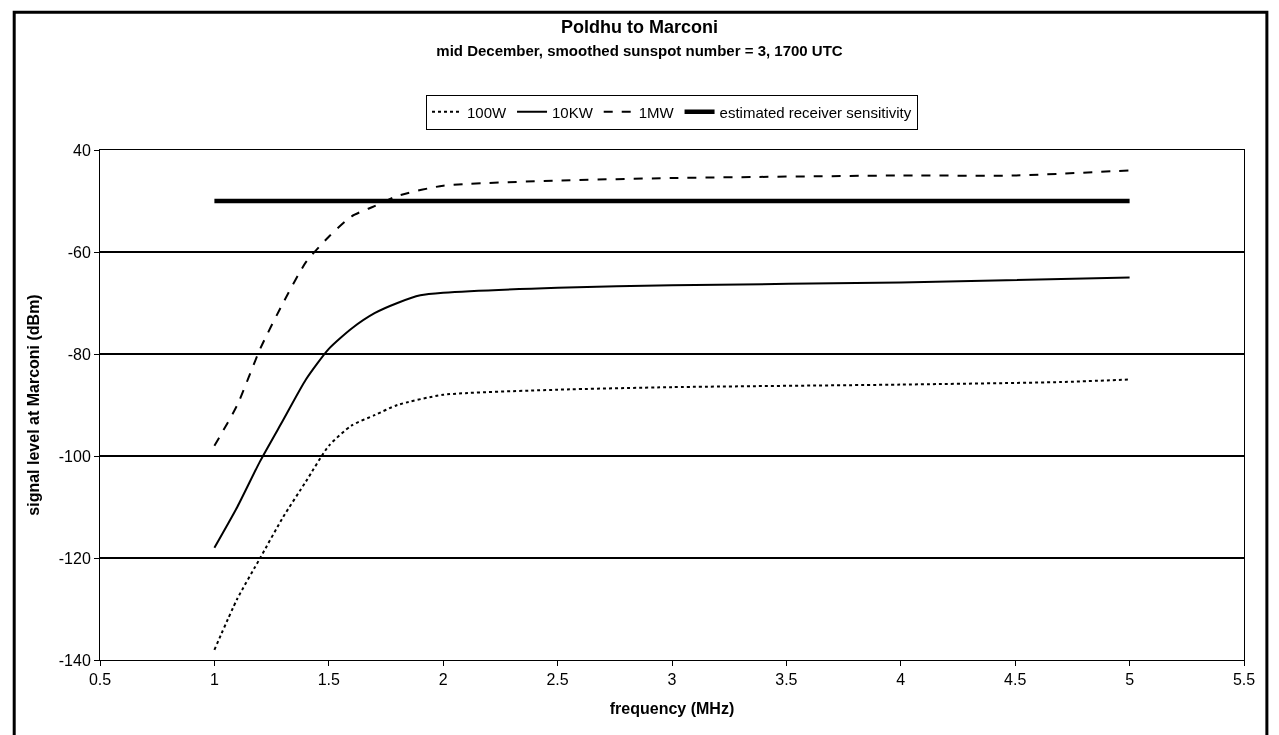  What do you see at coordinates (901, 680) in the screenshot?
I see `x-tick-label: 4` at bounding box center [901, 680].